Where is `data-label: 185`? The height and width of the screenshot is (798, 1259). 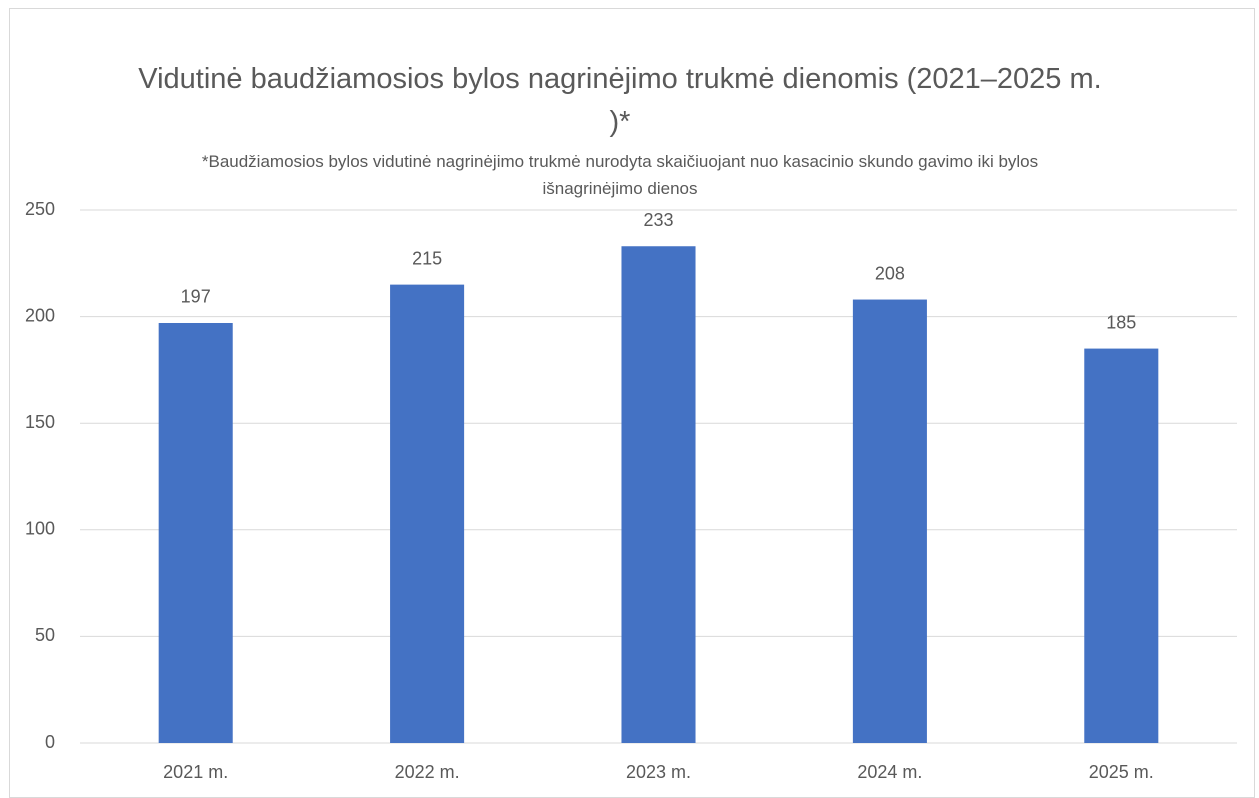
data-label: 185 is located at coordinates (1121, 322).